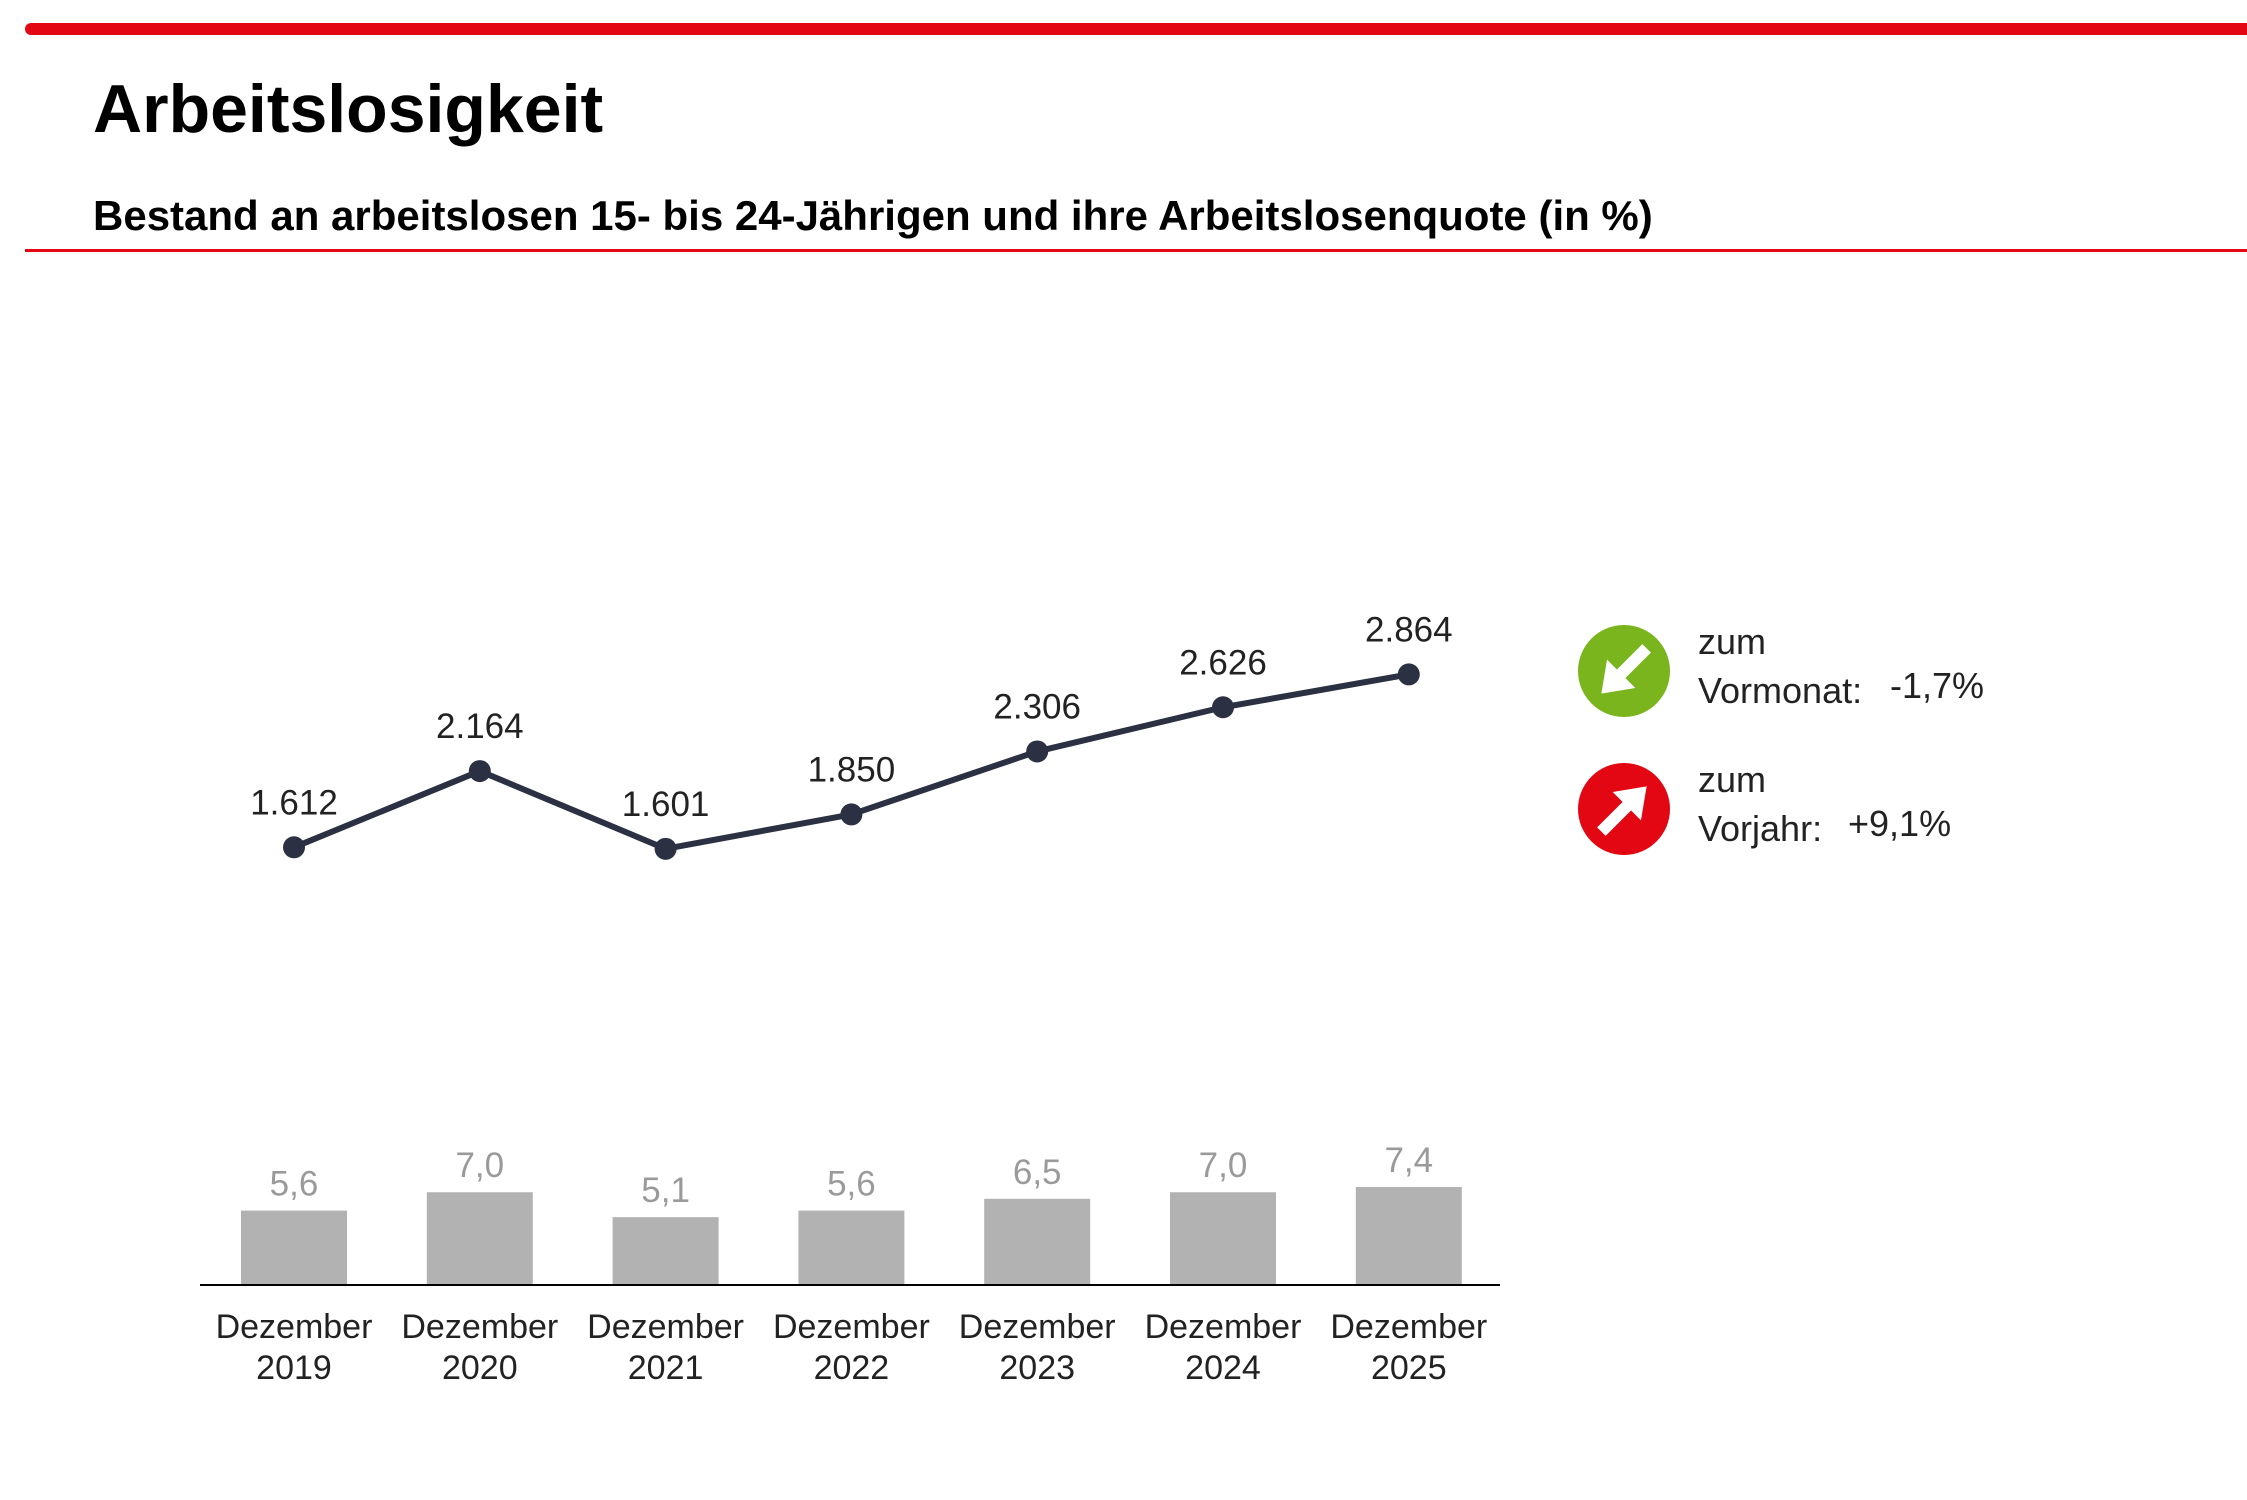 This screenshot has height=1500, width=2247. I want to click on indicator-vorjahr: zum Vorjahr: +9,1%, so click(1858, 811).